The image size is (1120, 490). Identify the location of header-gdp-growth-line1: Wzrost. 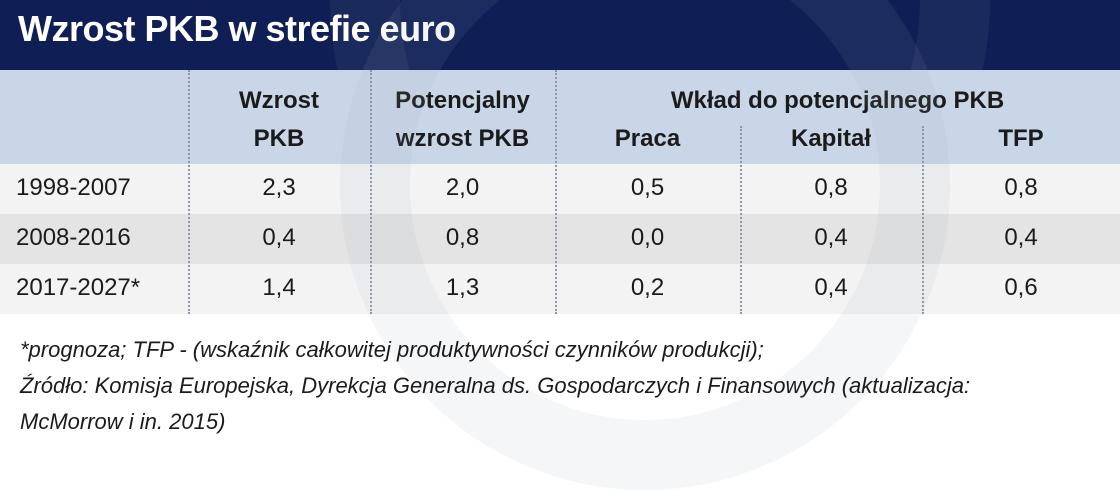
(279, 100).